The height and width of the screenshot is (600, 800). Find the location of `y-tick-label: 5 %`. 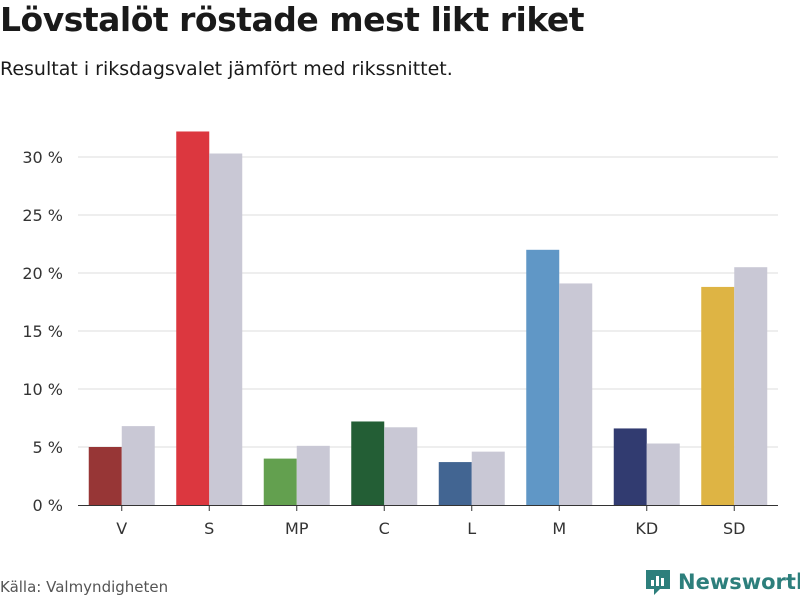

y-tick-label: 5 % is located at coordinates (48, 447).